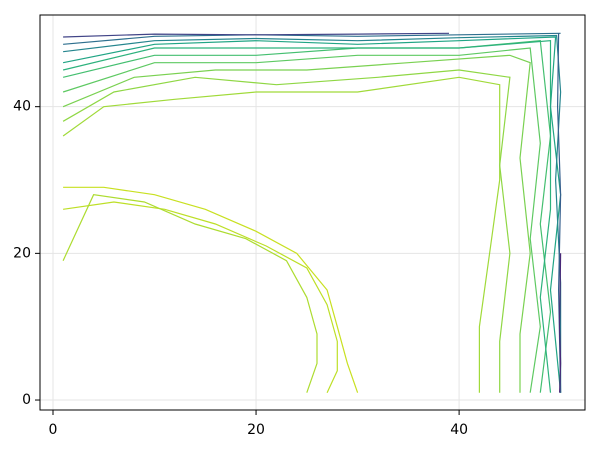 Image resolution: width=600 pixels, height=454 pixels. What do you see at coordinates (459, 430) in the screenshot?
I see `x-tick-label: 40` at bounding box center [459, 430].